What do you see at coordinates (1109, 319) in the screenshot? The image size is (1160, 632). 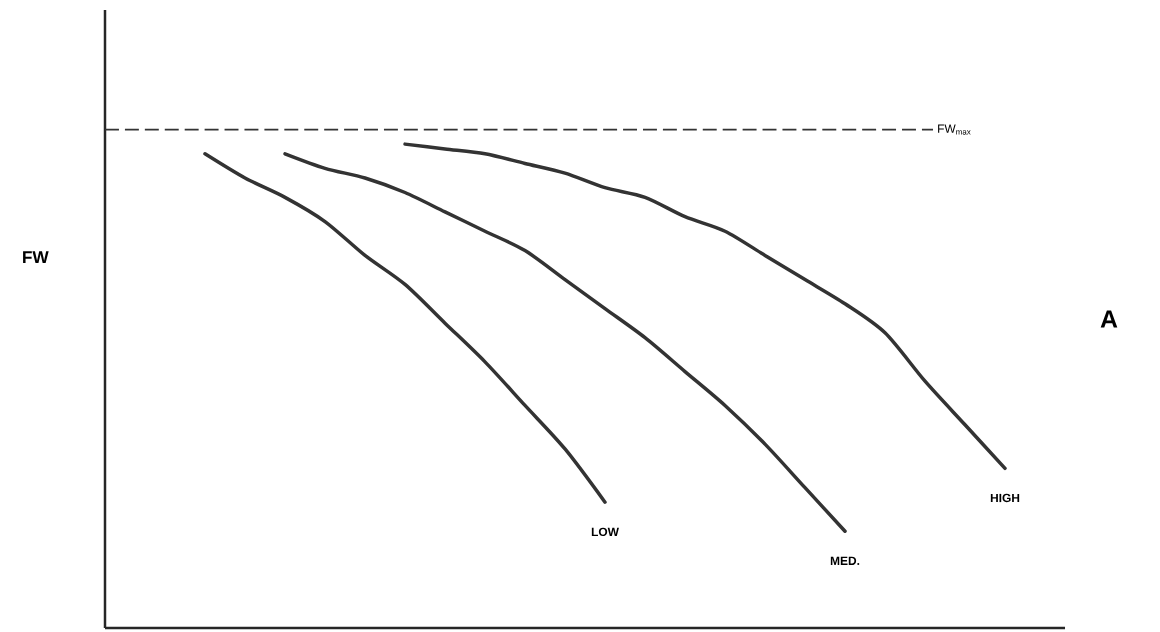 I see `text: A` at bounding box center [1109, 319].